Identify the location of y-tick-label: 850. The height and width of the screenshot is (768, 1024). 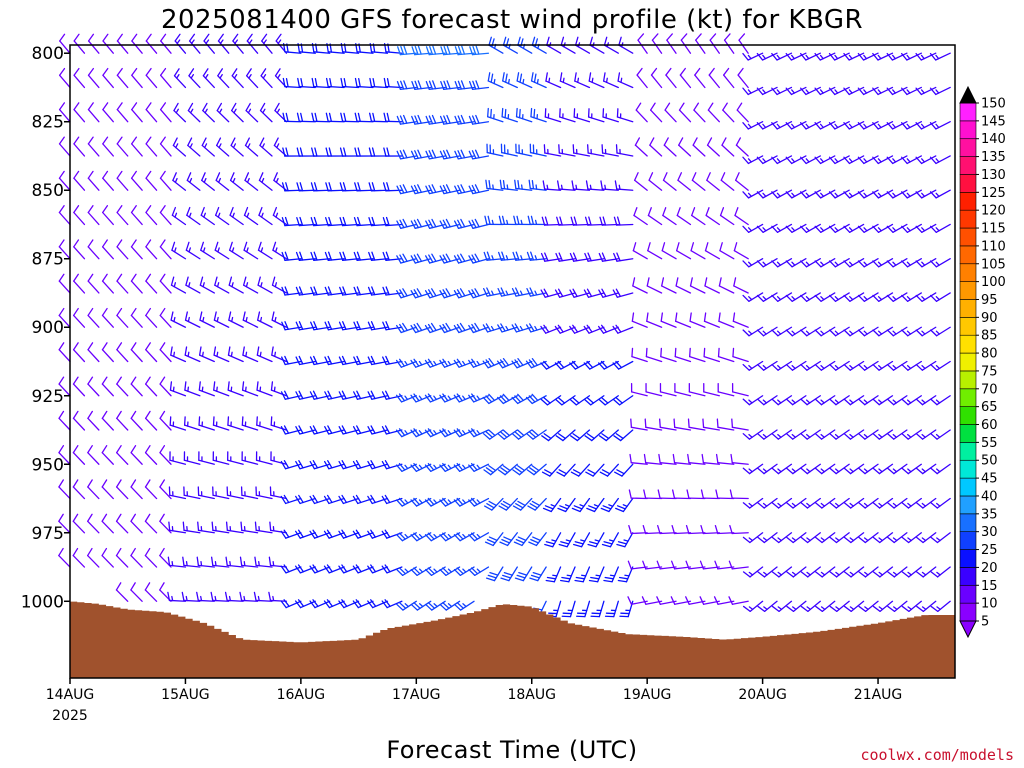
(48, 191).